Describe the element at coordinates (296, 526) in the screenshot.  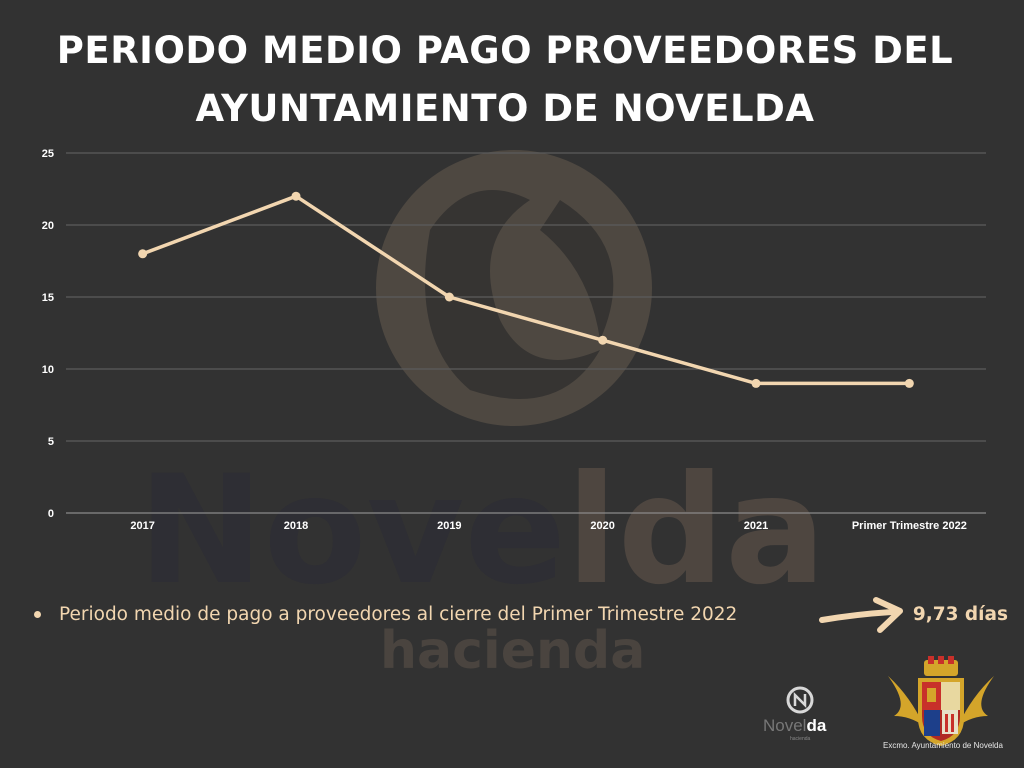
I see `x-tick-label: 2018` at that location.